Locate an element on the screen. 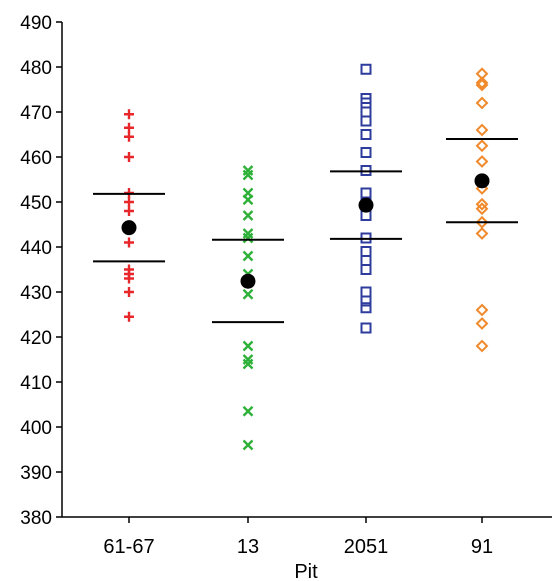 The width and height of the screenshot is (552, 581). y-tick-label: 480 is located at coordinates (36, 68).